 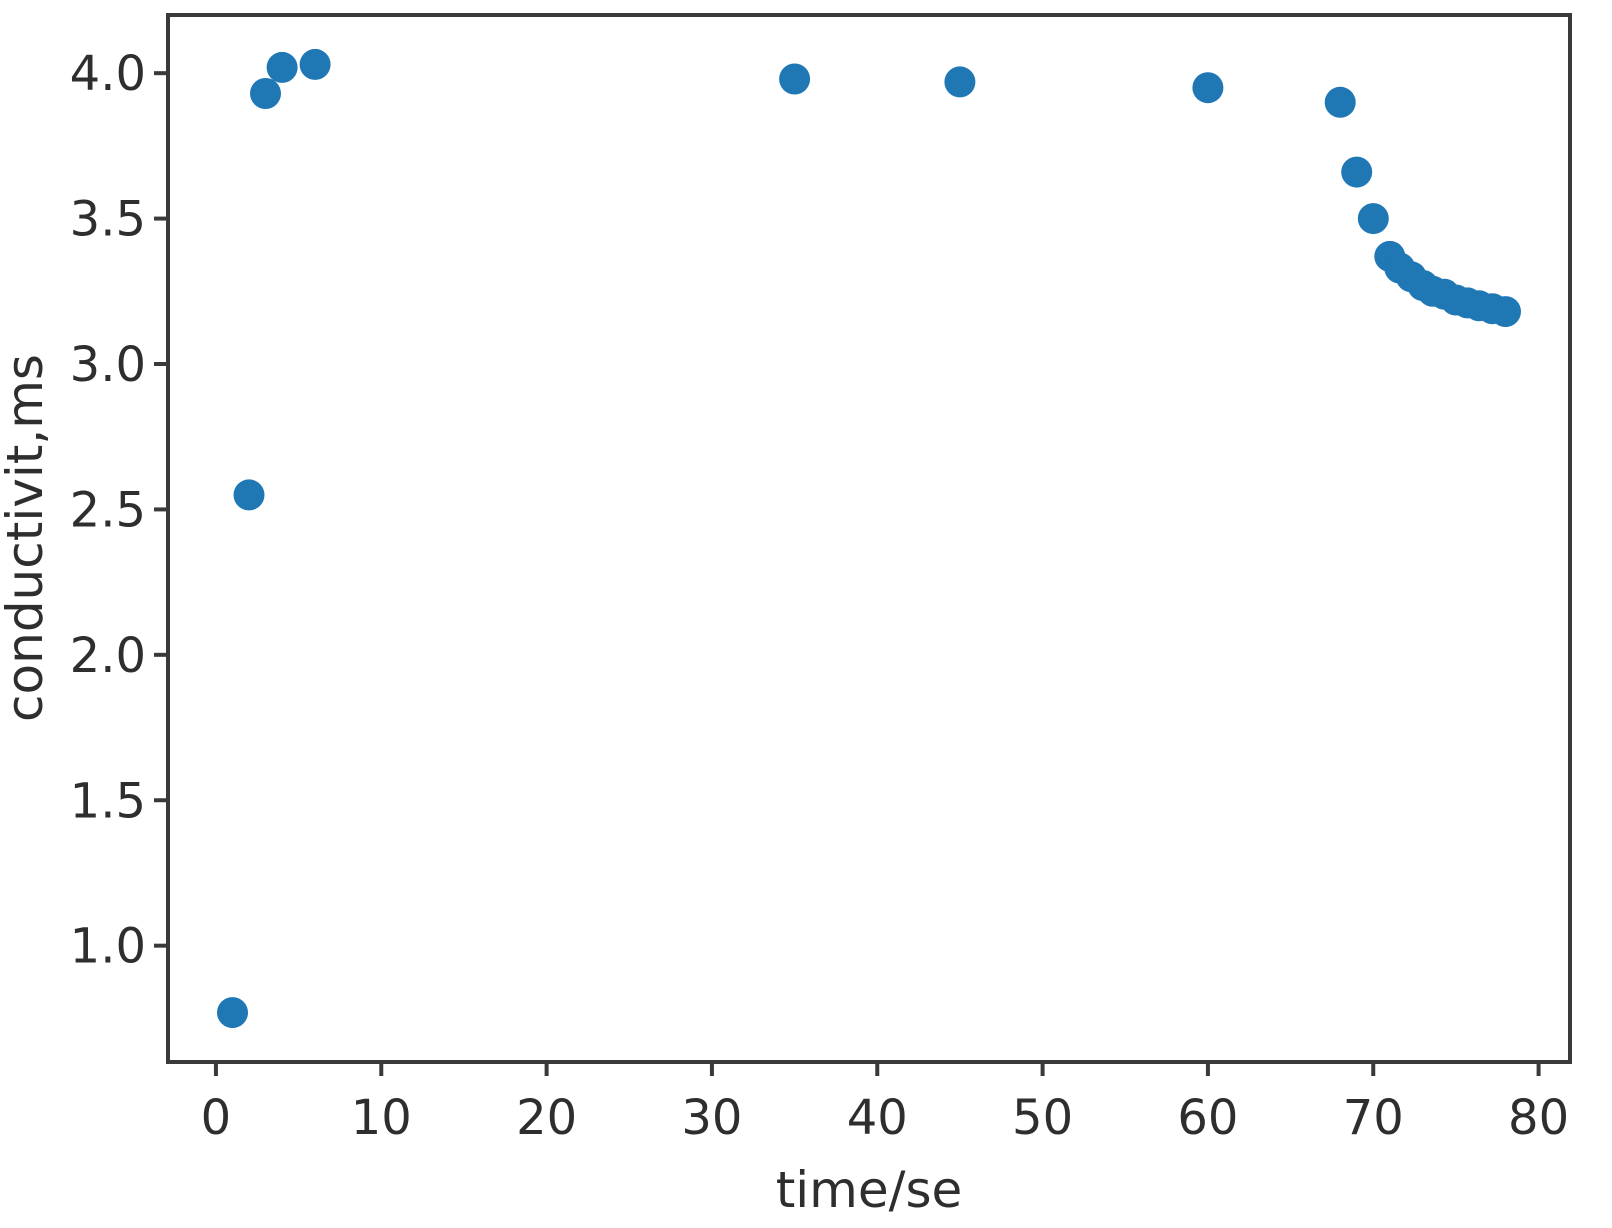 What do you see at coordinates (108, 365) in the screenshot?
I see `y-tick-label: 3.0` at bounding box center [108, 365].